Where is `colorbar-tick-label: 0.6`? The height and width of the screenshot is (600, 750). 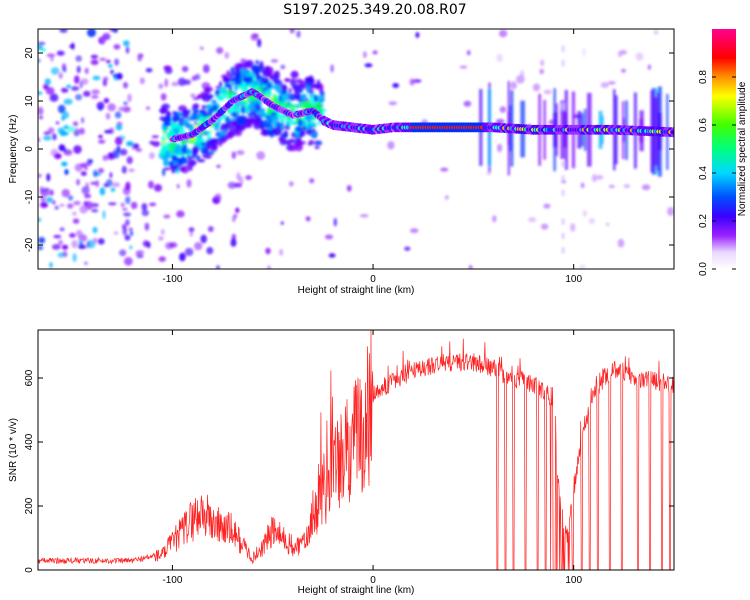 colorbar-tick-label: 0.6 is located at coordinates (703, 125).